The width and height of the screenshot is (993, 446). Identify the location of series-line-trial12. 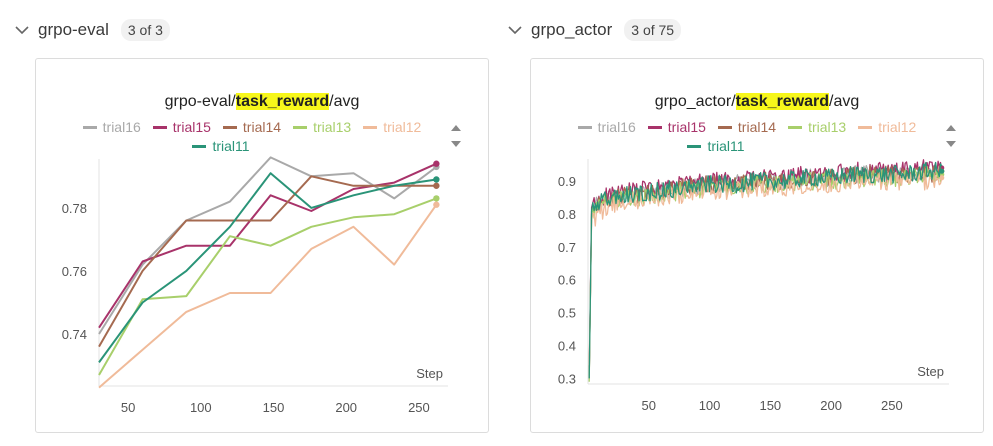
(268, 296).